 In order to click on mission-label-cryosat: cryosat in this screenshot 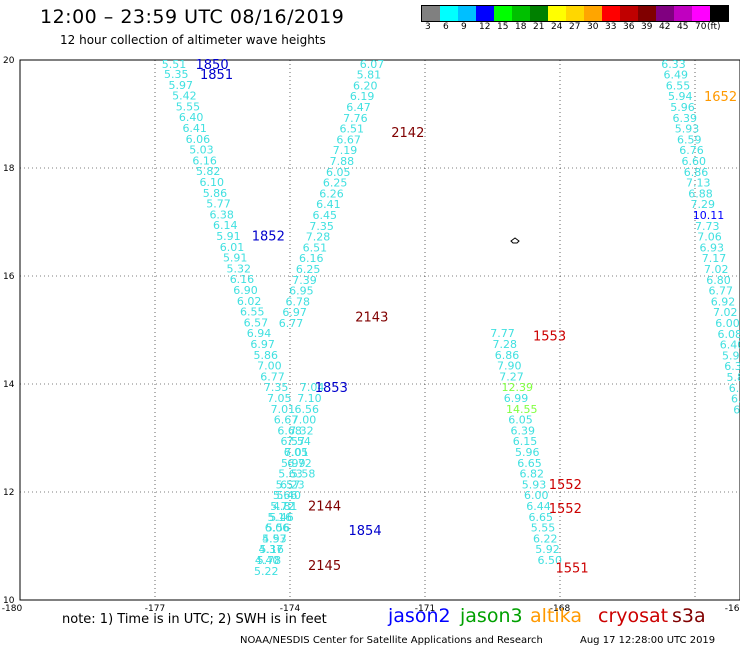, I will do `click(633, 616)`.